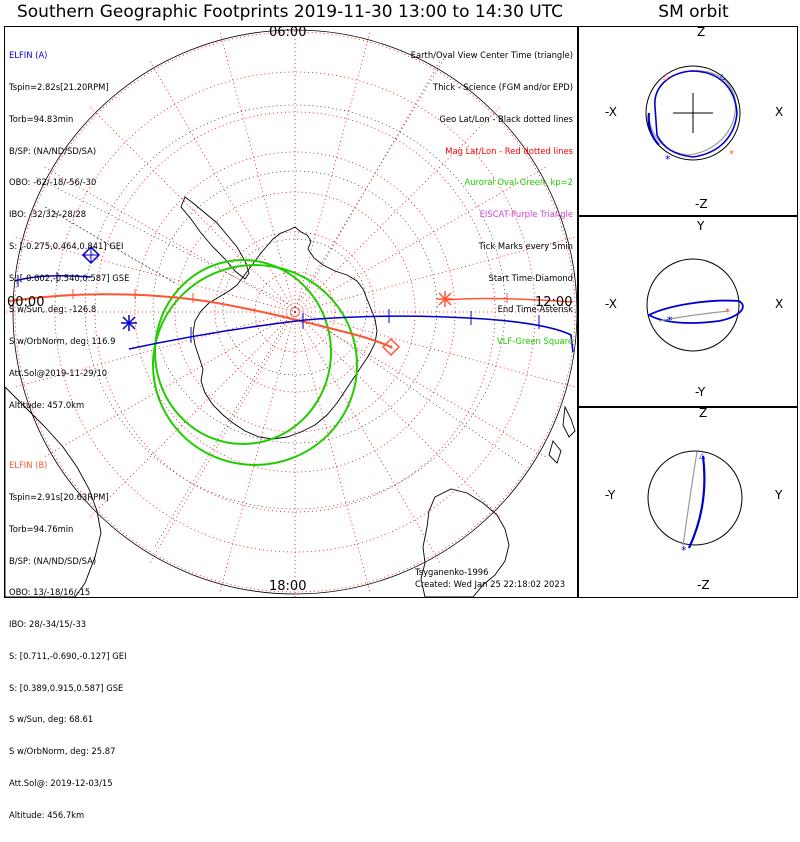 This screenshot has width=800, height=842. Describe the element at coordinates (610, 495) in the screenshot. I see `sm3-left-label: -Y` at that location.